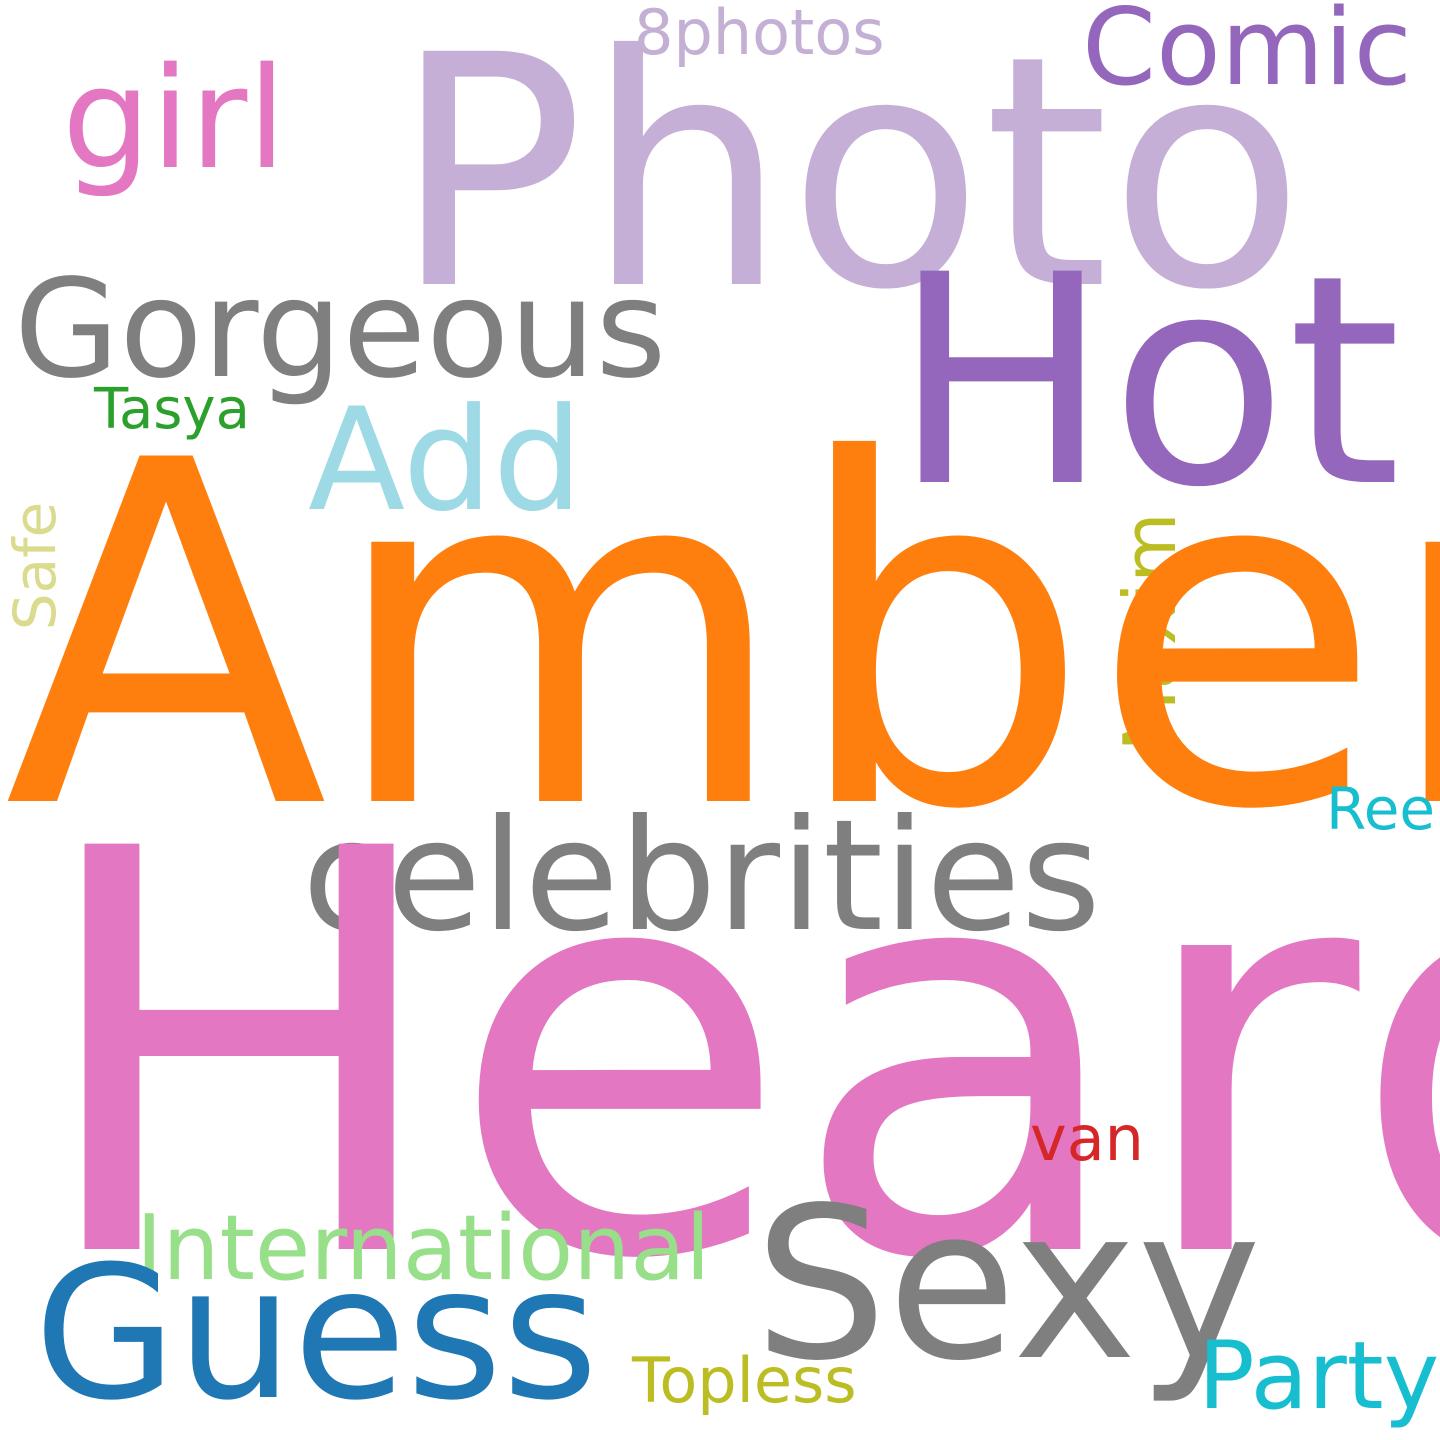  What do you see at coordinates (1008, 1284) in the screenshot?
I see `word-sexy: Sexy` at bounding box center [1008, 1284].